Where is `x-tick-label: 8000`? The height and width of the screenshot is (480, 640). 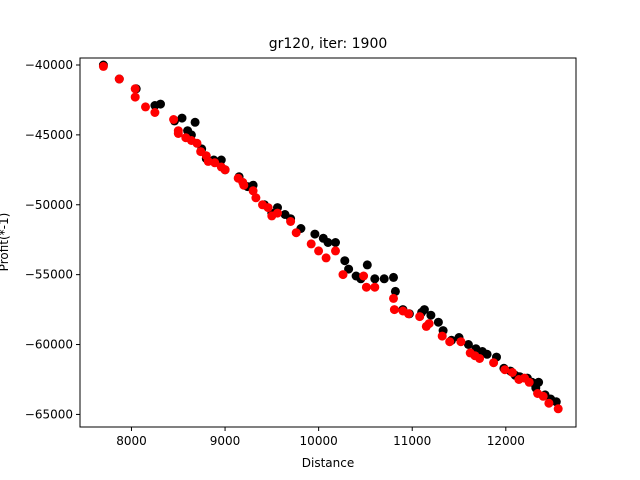
x-tick-label: 8000 is located at coordinates (131, 441).